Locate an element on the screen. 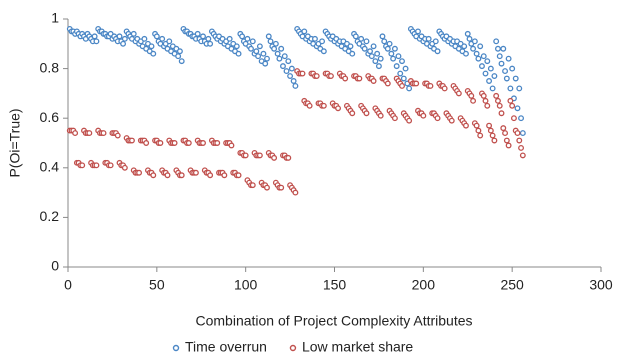 The image size is (619, 357). y-tick-label: 0.8 is located at coordinates (50, 67).